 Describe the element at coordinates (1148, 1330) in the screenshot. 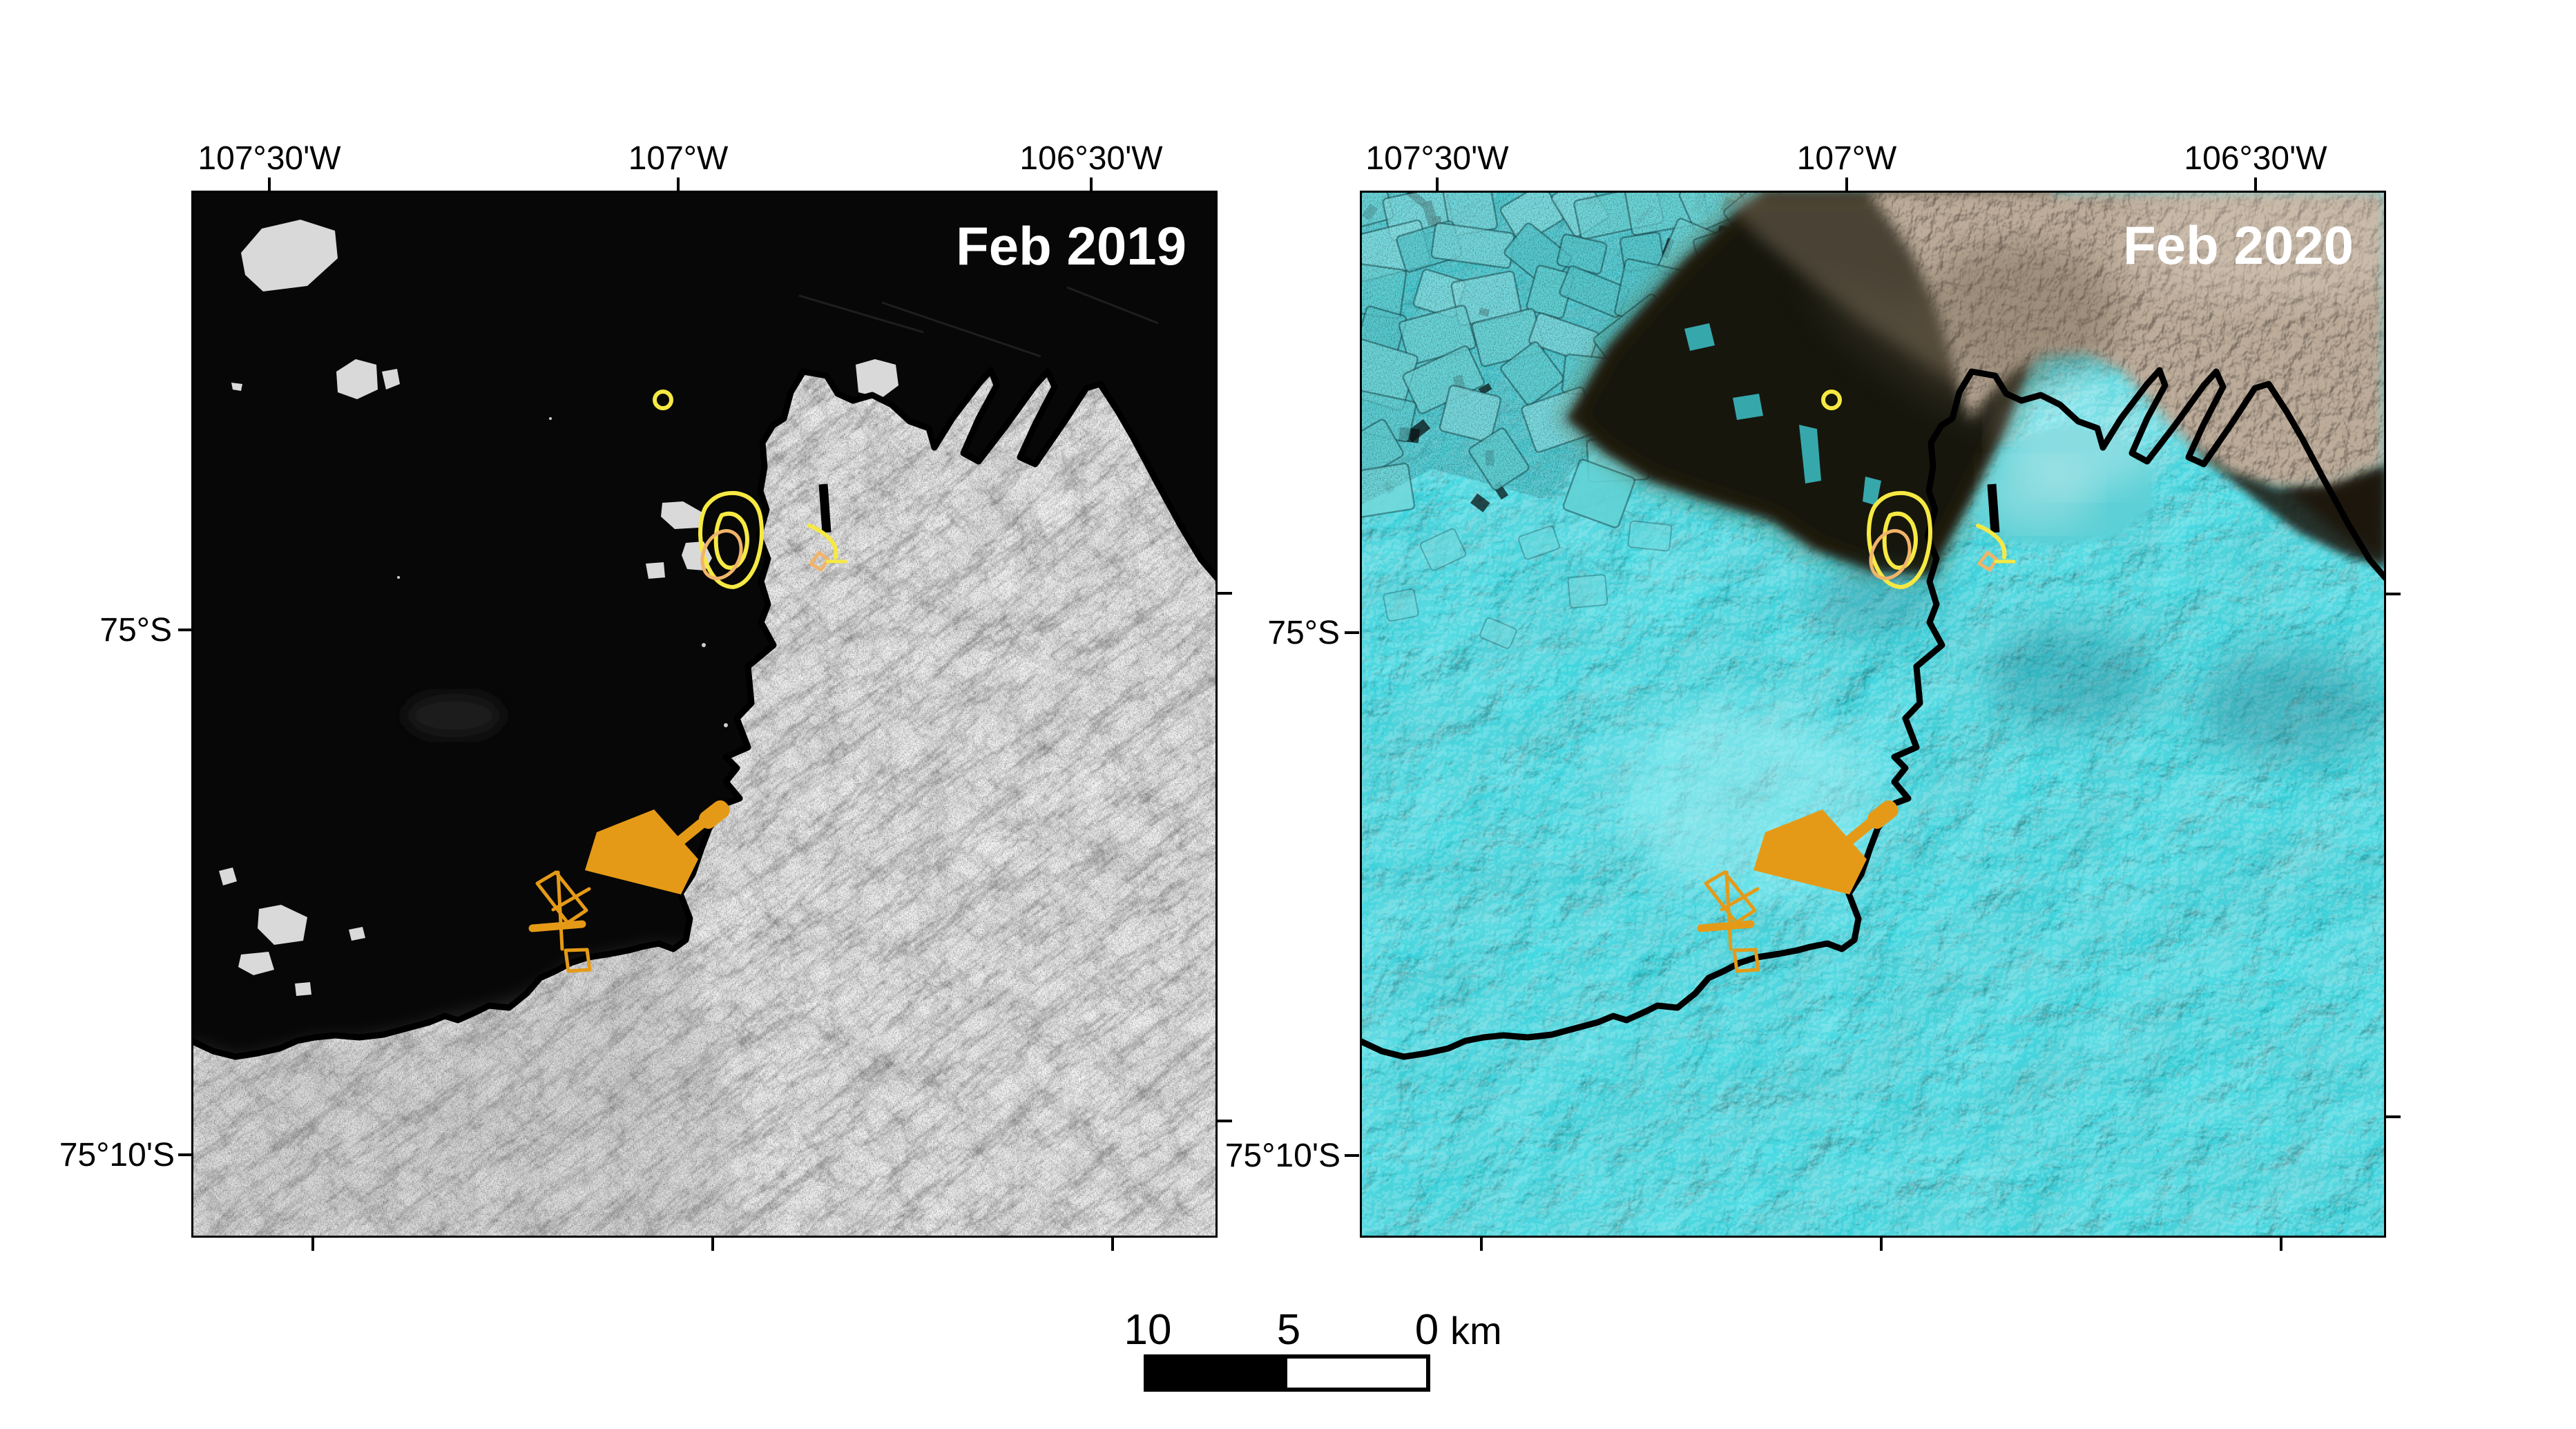

I see `svg-text: 10` at that location.